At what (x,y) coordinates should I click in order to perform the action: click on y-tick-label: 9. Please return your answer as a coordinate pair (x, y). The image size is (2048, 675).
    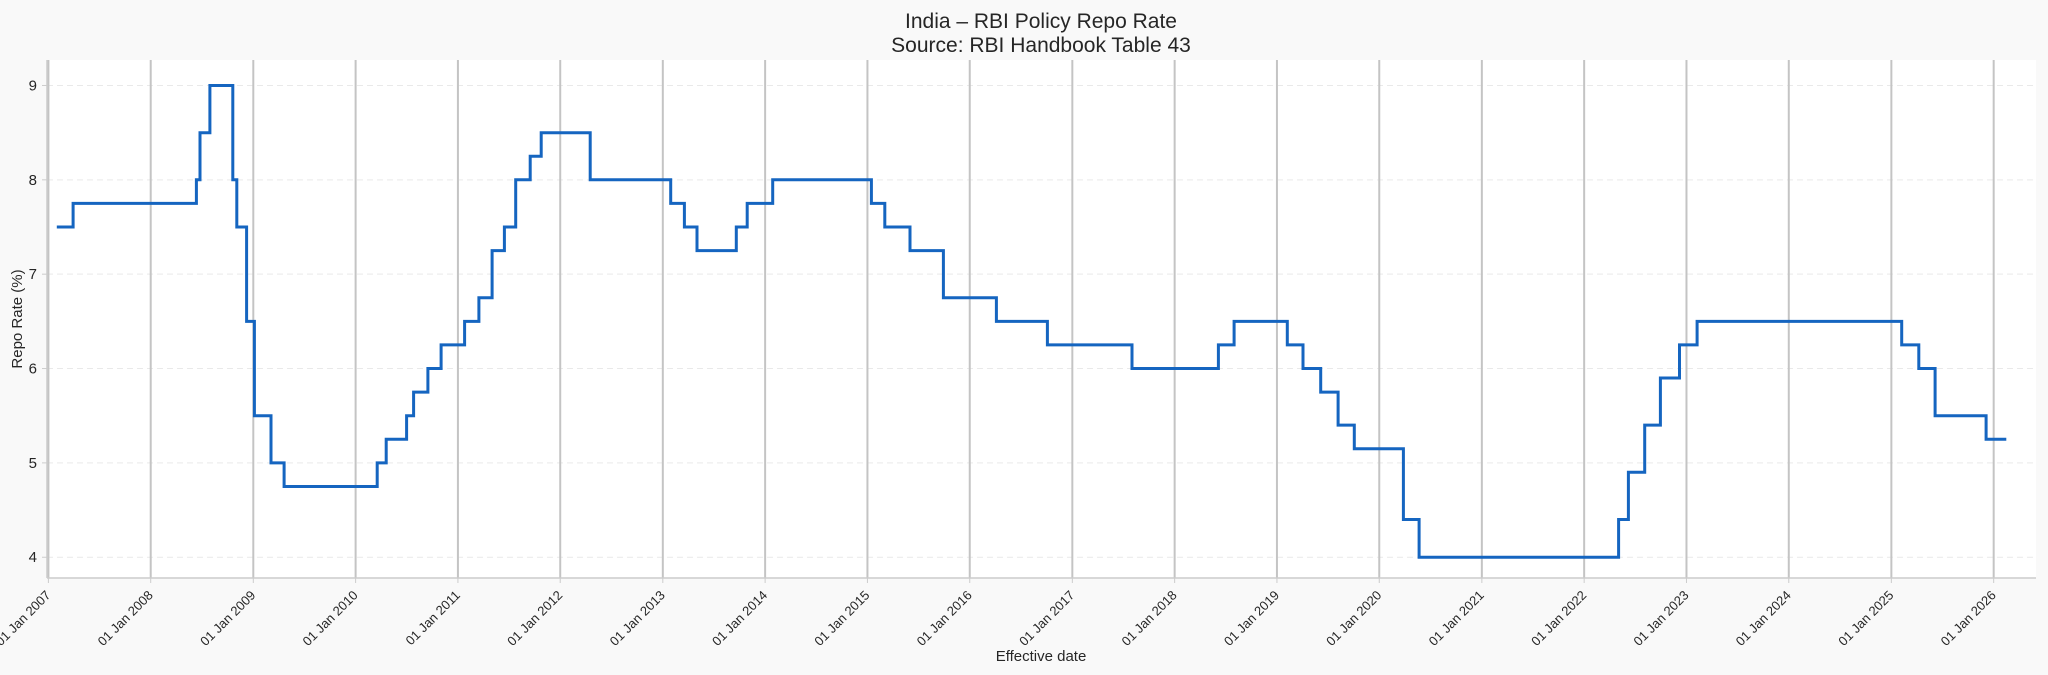
    Looking at the image, I should click on (33, 85).